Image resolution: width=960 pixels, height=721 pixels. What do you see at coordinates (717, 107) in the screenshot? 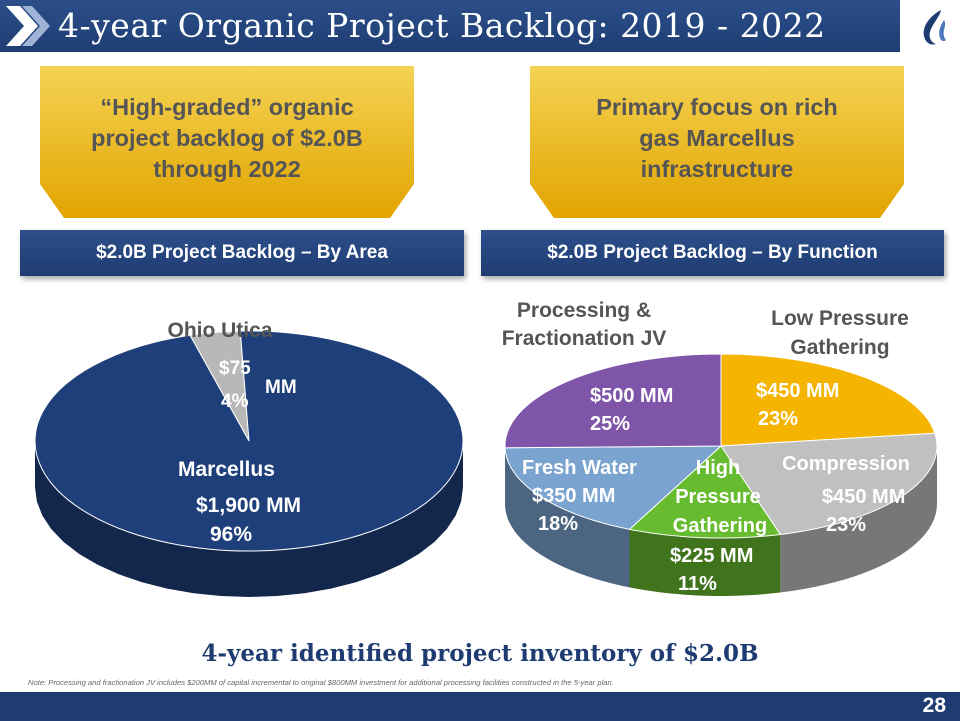
I see `callout-focus-line-1: Primary focus on rich` at bounding box center [717, 107].